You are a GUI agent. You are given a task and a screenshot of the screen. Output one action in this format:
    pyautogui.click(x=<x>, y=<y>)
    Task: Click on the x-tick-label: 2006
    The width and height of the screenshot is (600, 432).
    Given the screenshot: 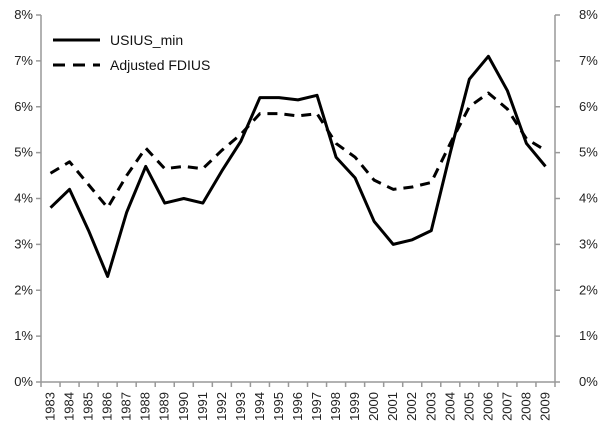 What is the action you would take?
    pyautogui.click(x=487, y=406)
    